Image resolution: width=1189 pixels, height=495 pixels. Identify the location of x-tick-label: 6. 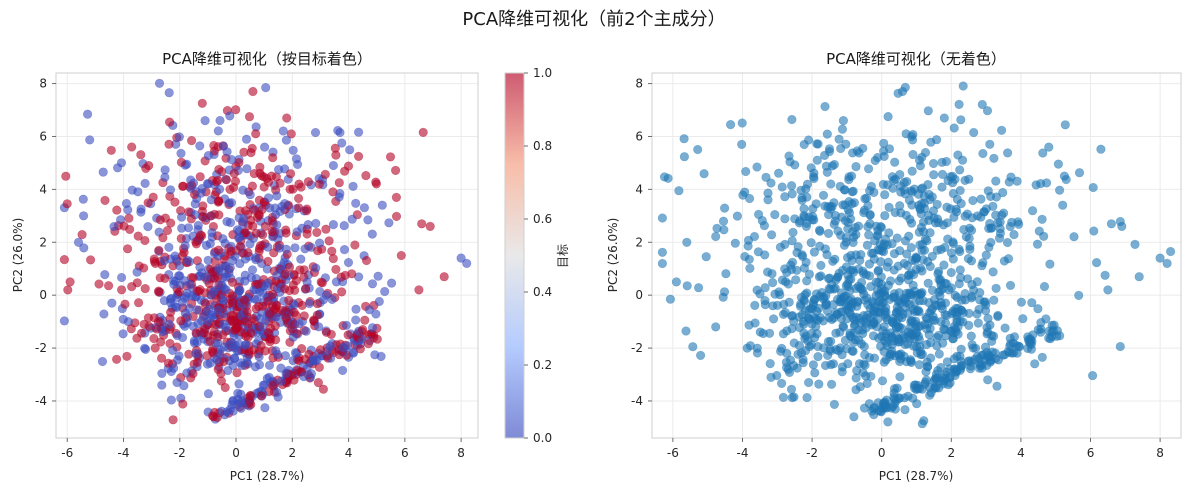
(405, 453).